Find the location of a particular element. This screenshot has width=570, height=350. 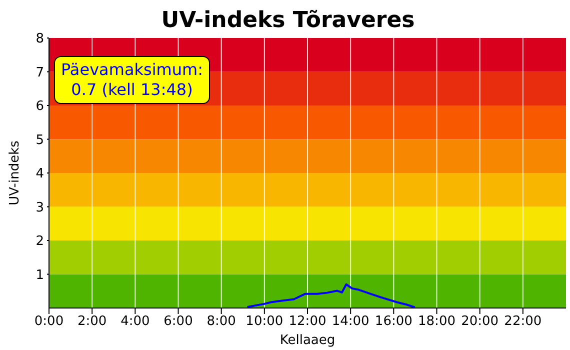

line-series is located at coordinates (331, 295).